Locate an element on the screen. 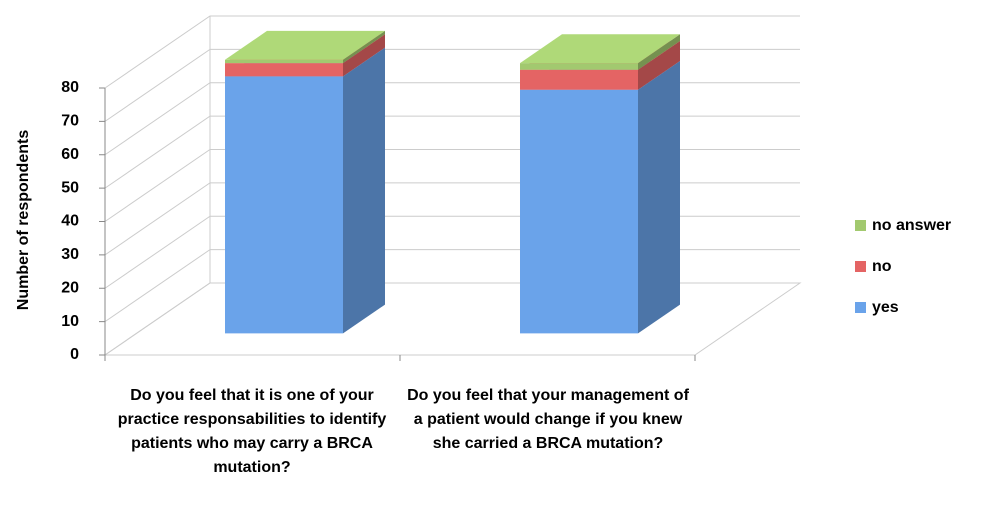 Image resolution: width=997 pixels, height=529 pixels. floor is located at coordinates (452, 319).